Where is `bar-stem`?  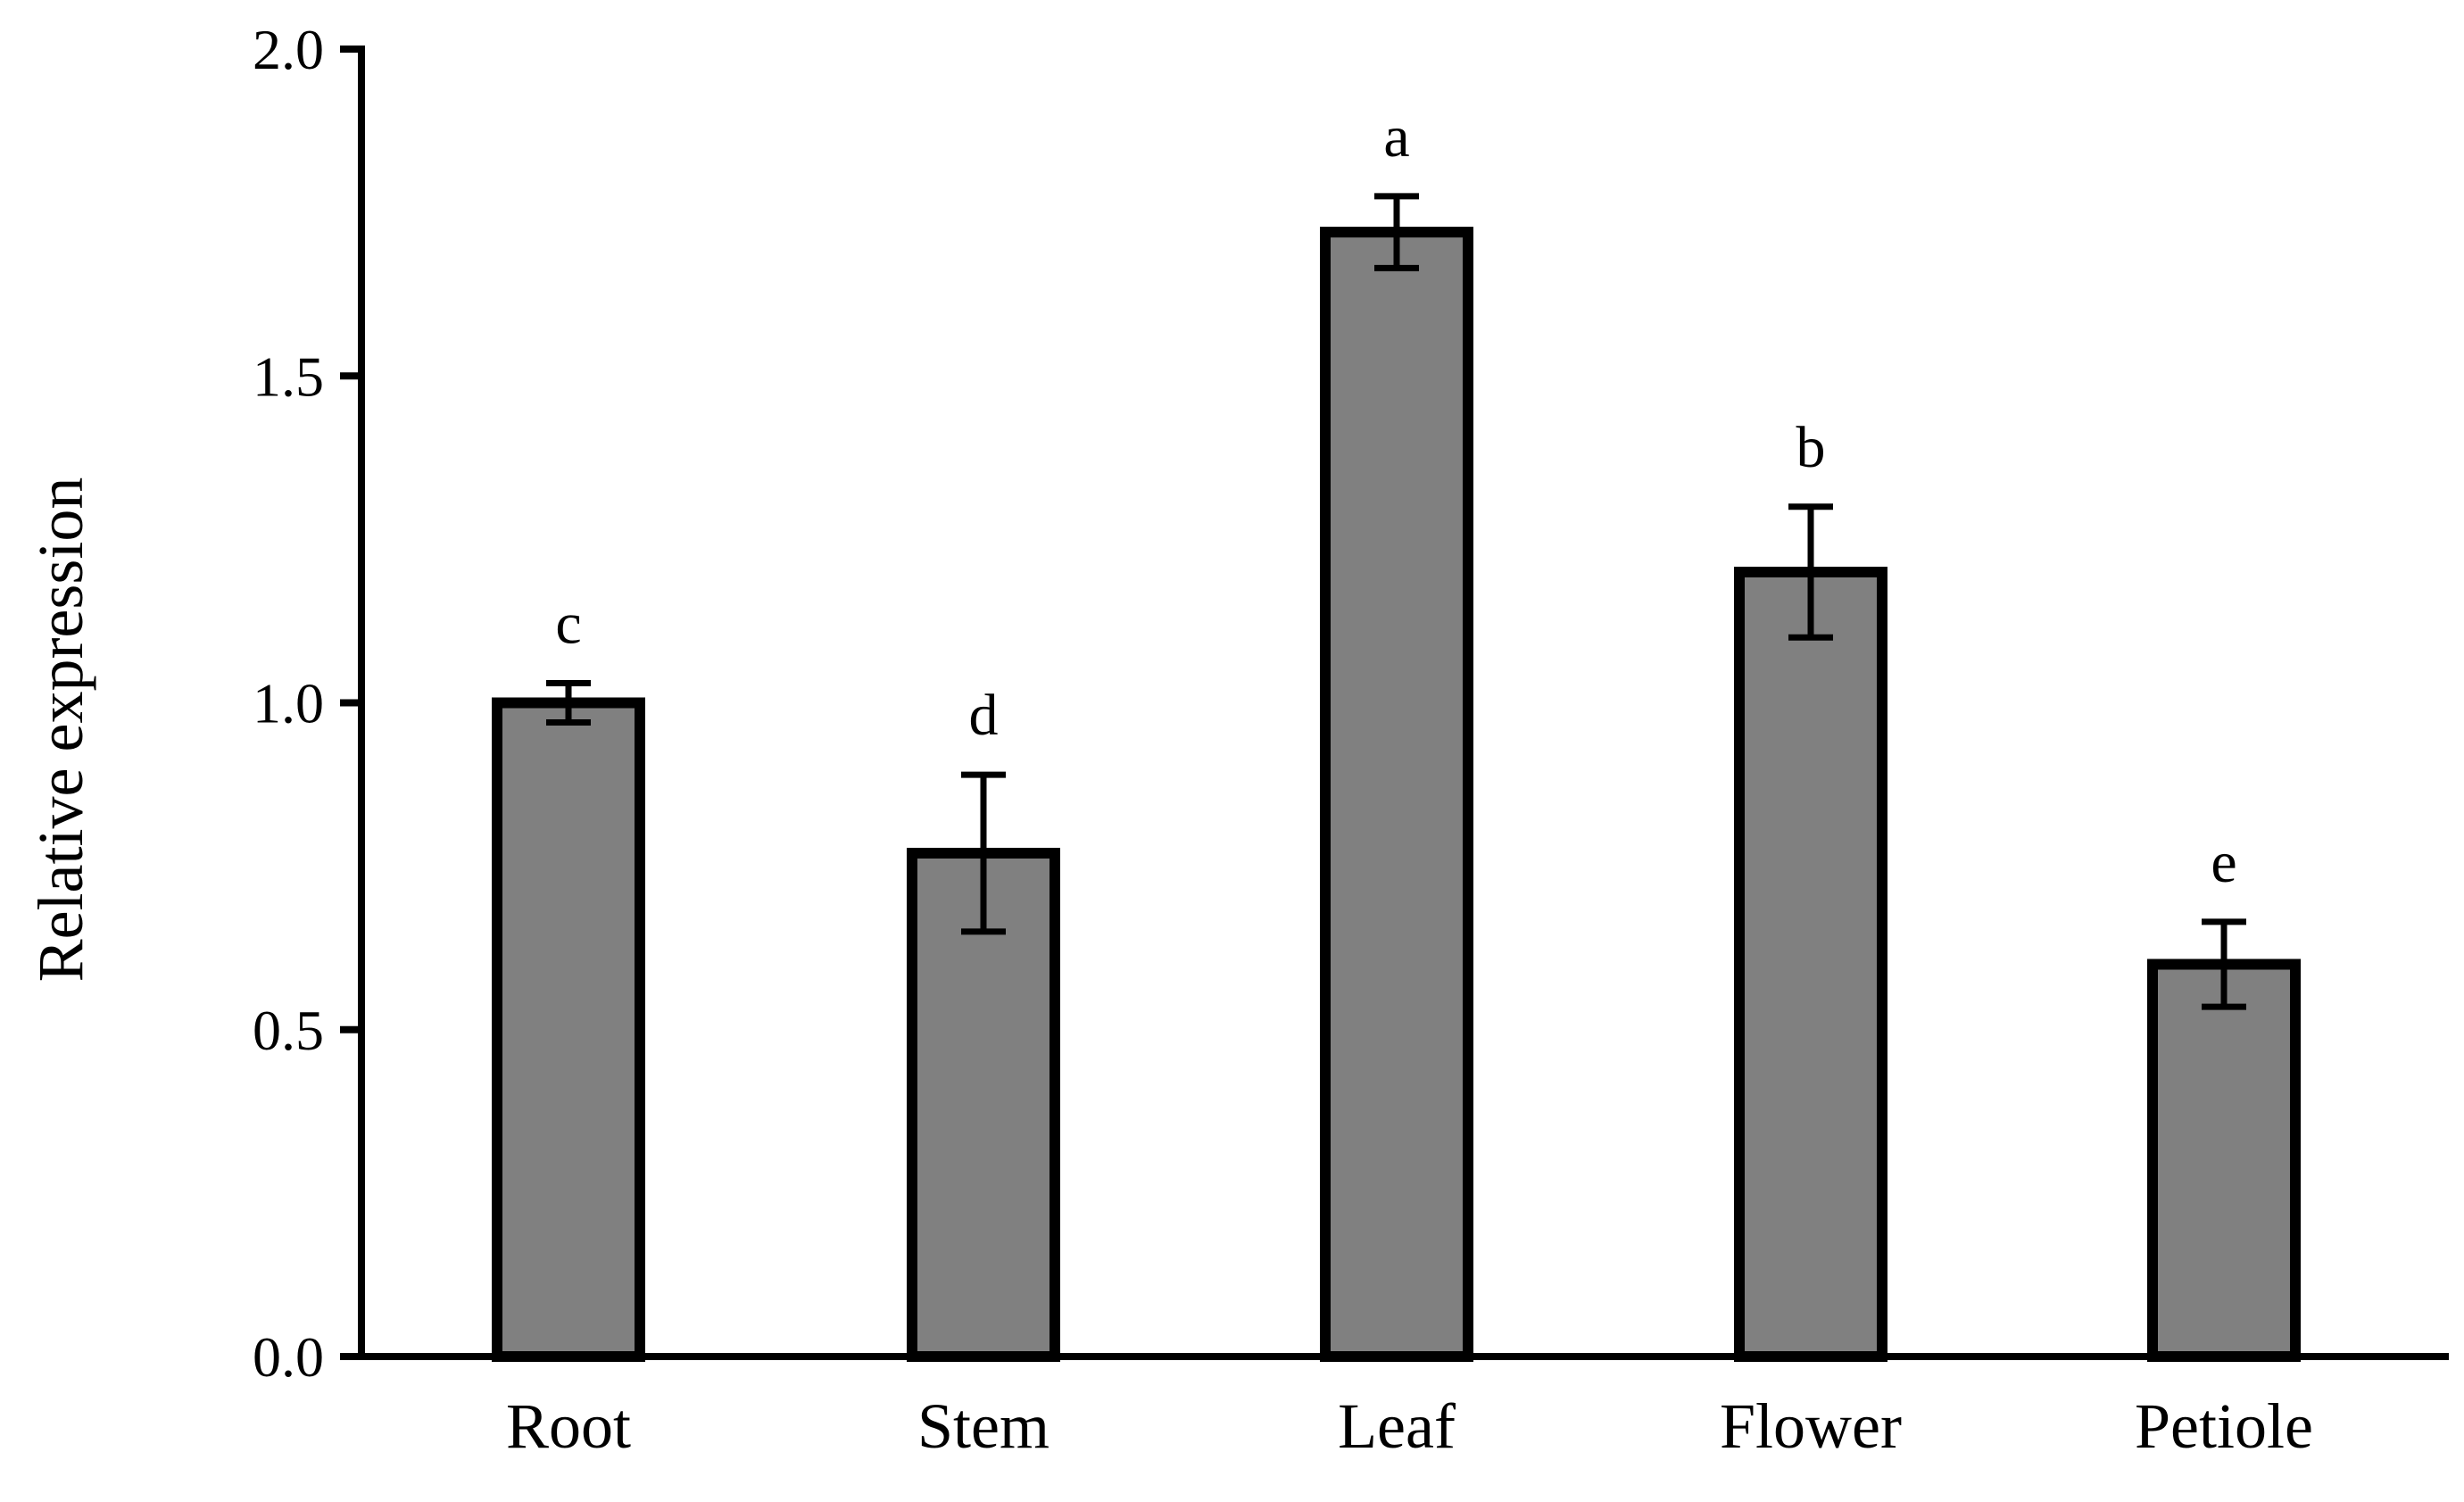
bar-stem is located at coordinates (983, 1104).